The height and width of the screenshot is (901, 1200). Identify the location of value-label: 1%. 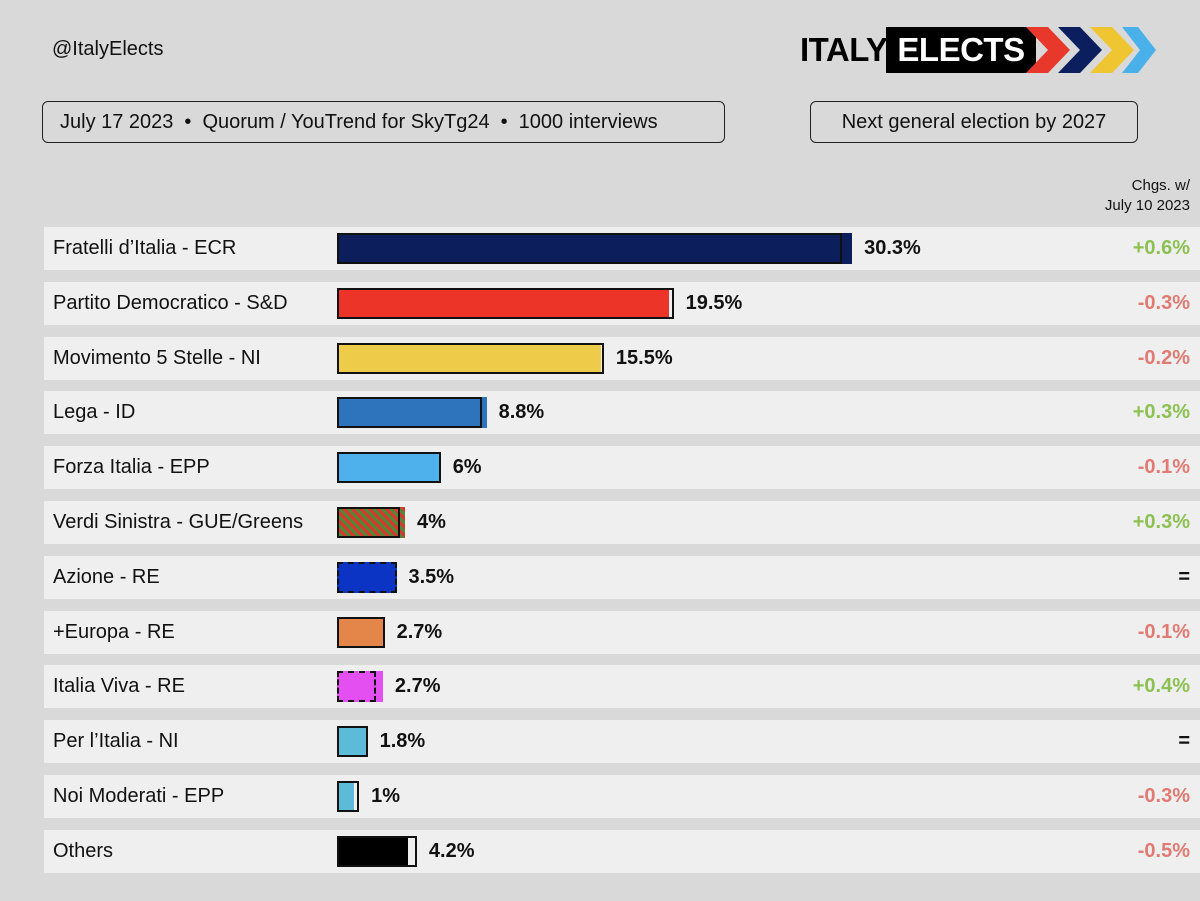
(385, 796).